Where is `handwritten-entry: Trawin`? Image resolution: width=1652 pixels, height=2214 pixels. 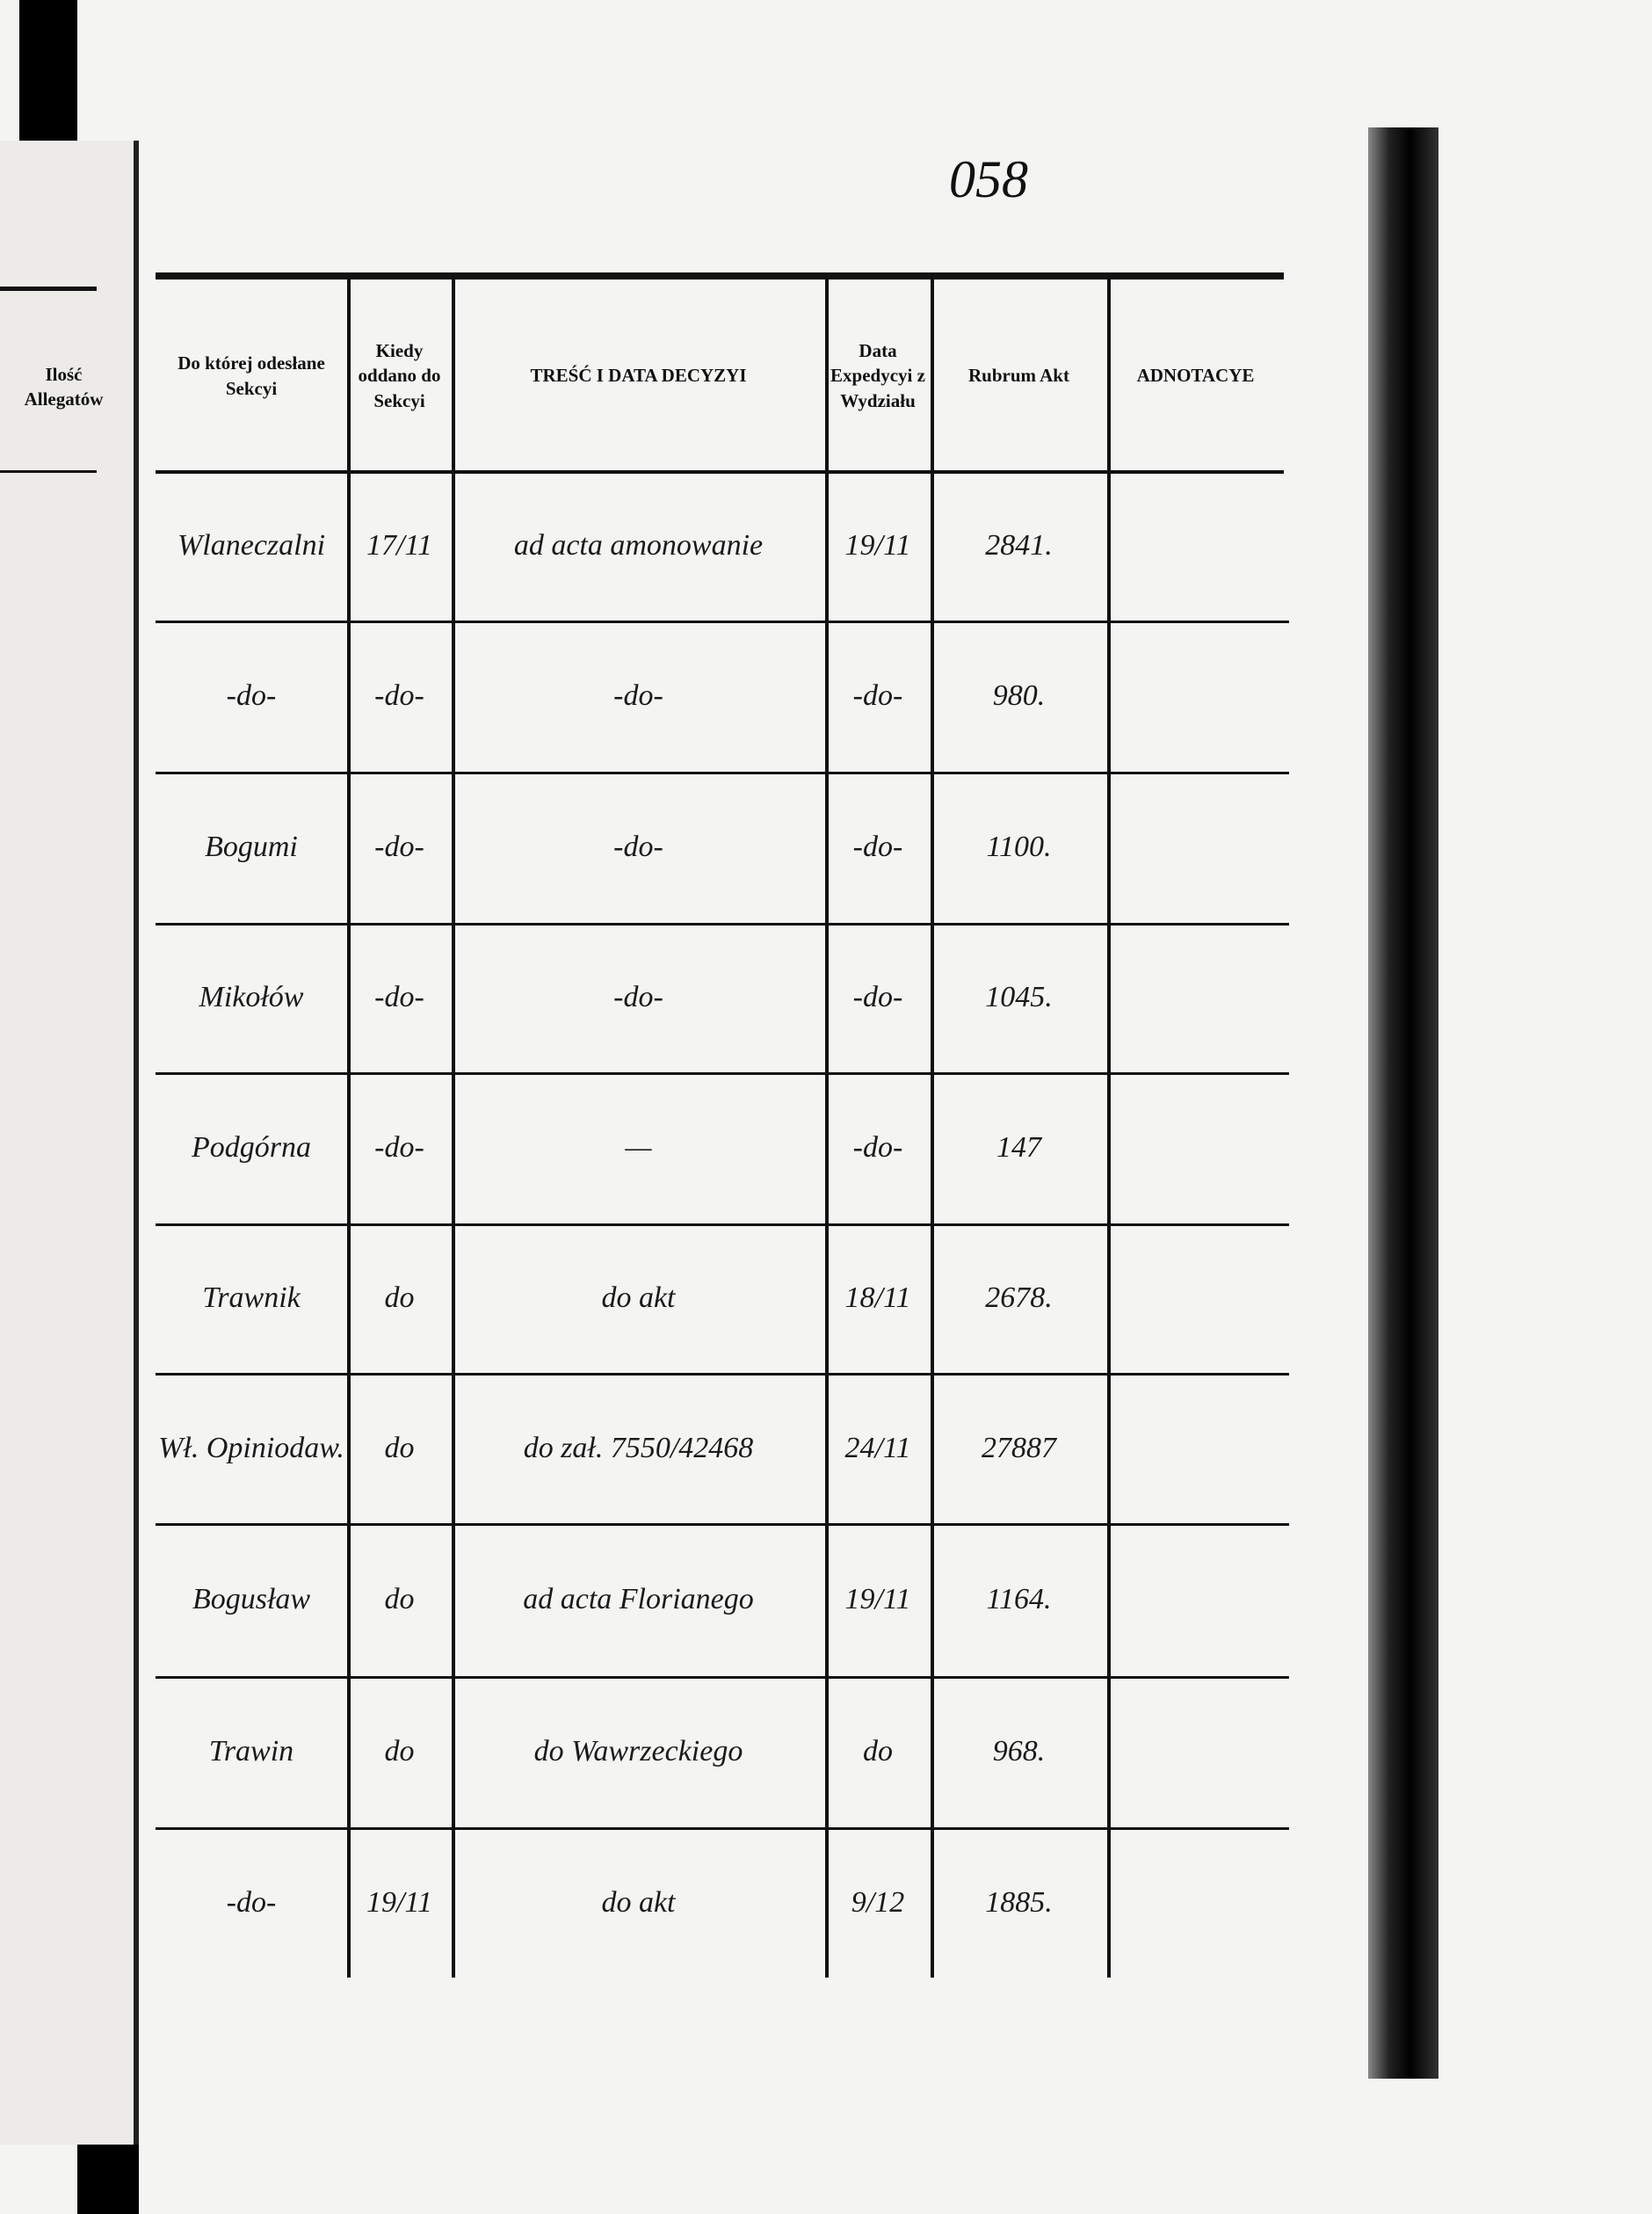 handwritten-entry: Trawin is located at coordinates (251, 1751).